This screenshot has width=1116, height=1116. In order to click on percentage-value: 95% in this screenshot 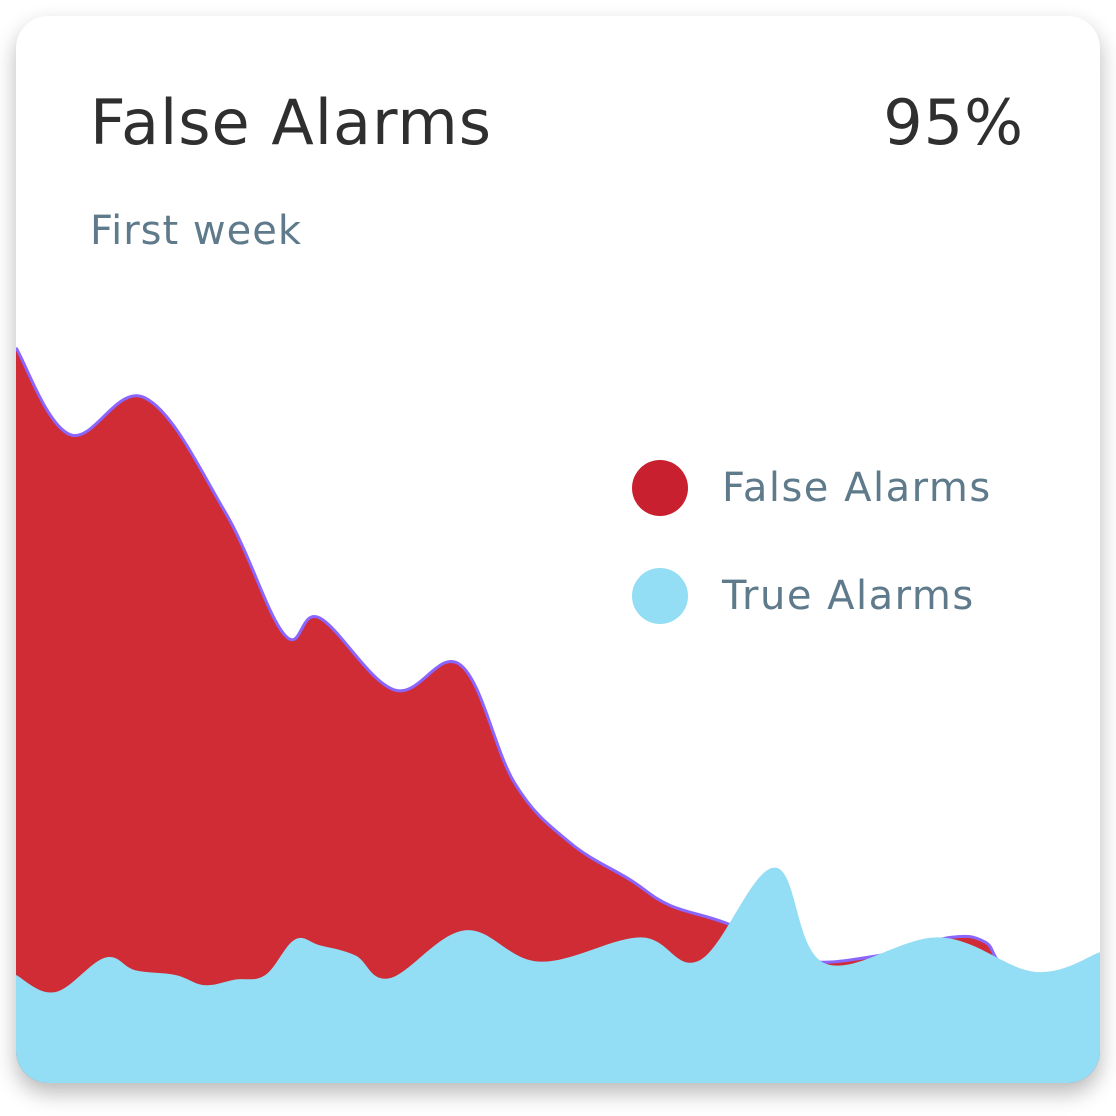, I will do `click(953, 122)`.